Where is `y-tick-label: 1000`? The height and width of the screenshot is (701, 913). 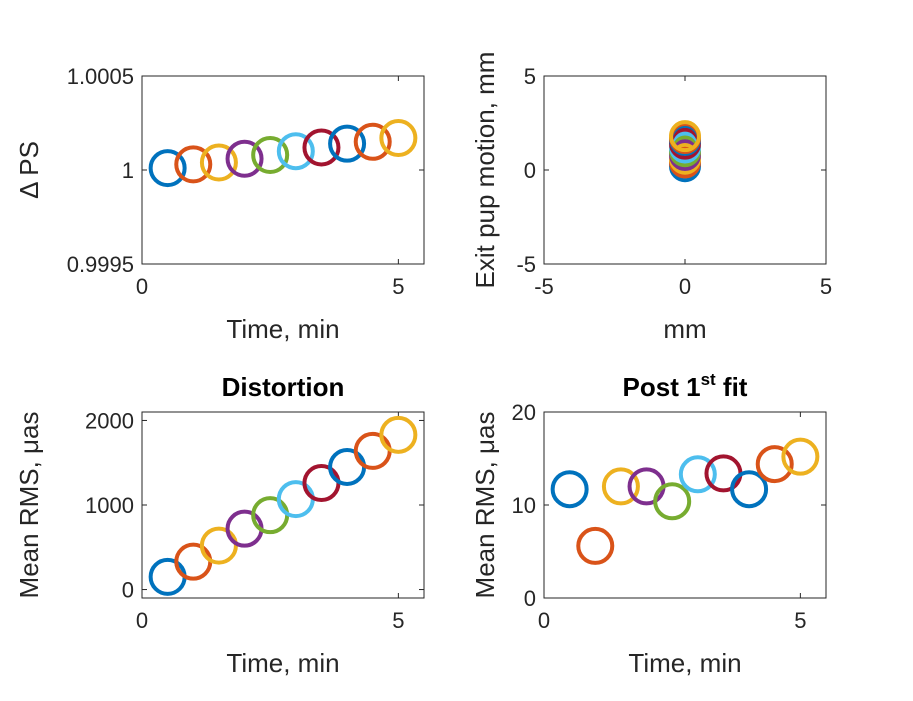
y-tick-label: 1000 is located at coordinates (109, 505).